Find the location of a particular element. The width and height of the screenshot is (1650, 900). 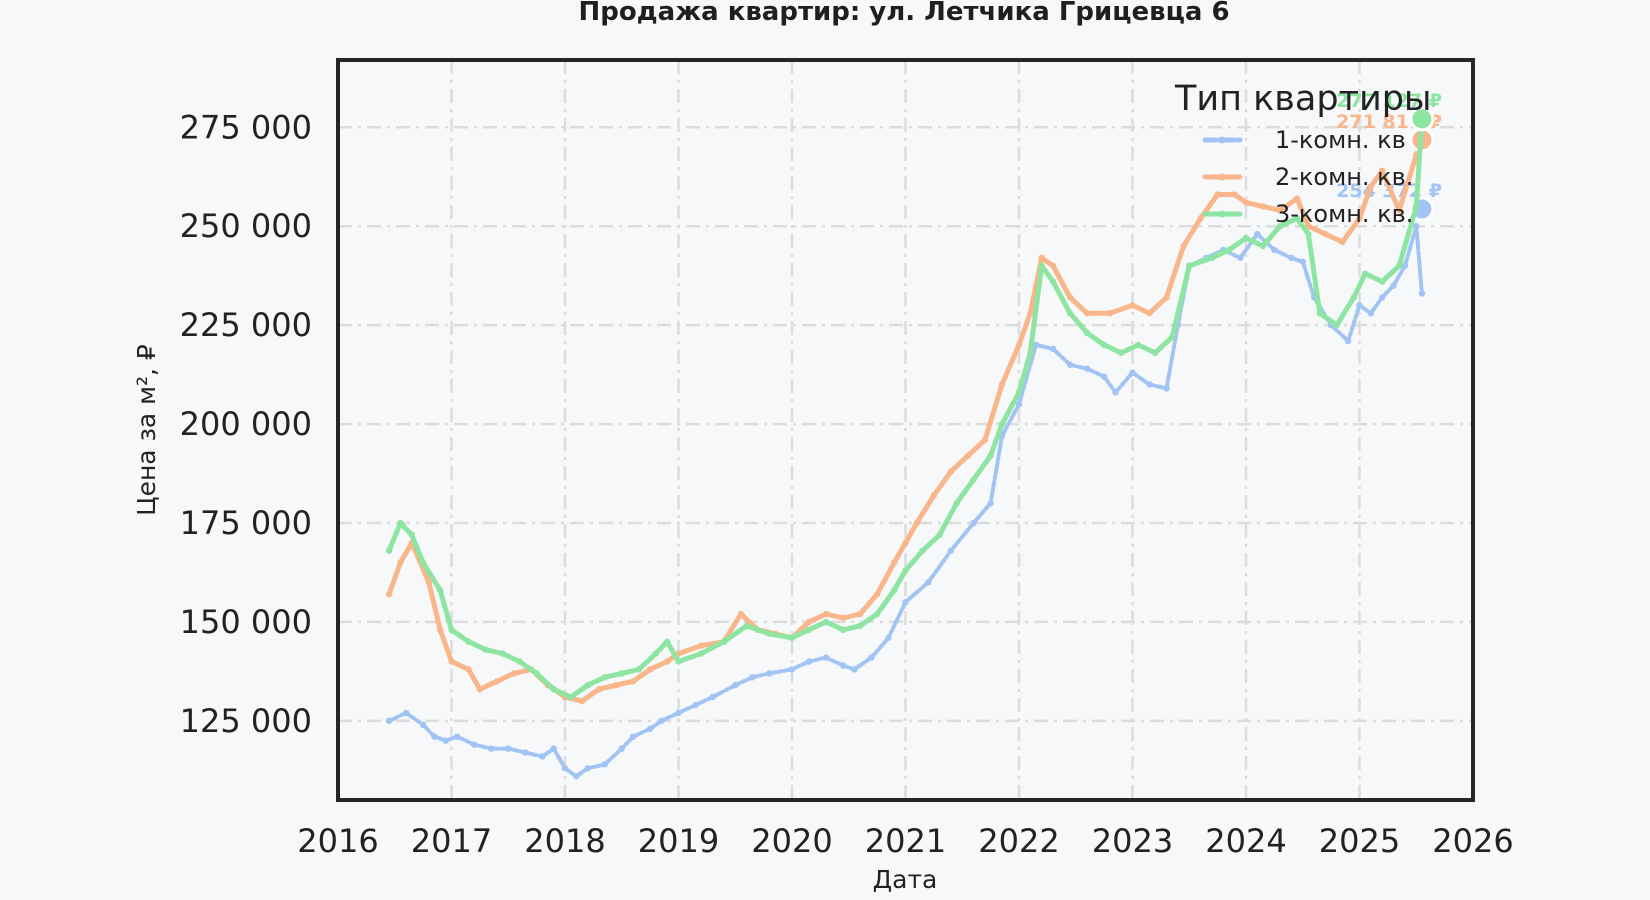

legend-title: Тип квартиры is located at coordinates (1303, 99).